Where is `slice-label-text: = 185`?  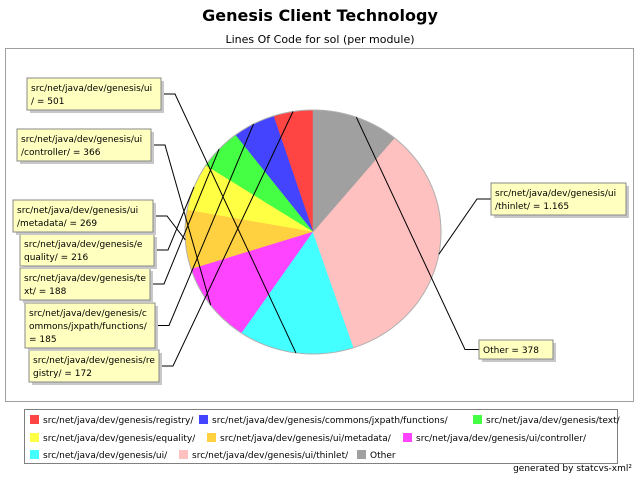
slice-label-text: = 185 is located at coordinates (43, 340).